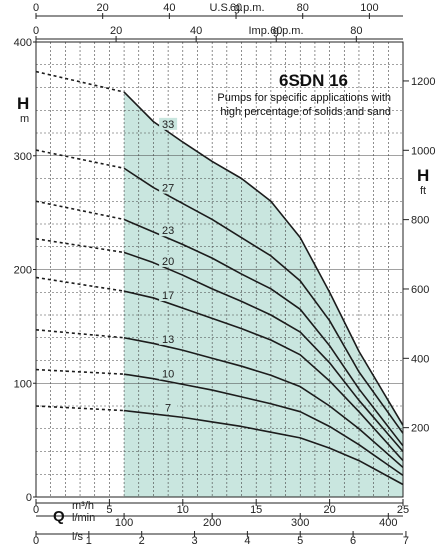 The image size is (438, 545). What do you see at coordinates (356, 31) in the screenshot?
I see `x-impgpm-tick-label: 80` at bounding box center [356, 31].